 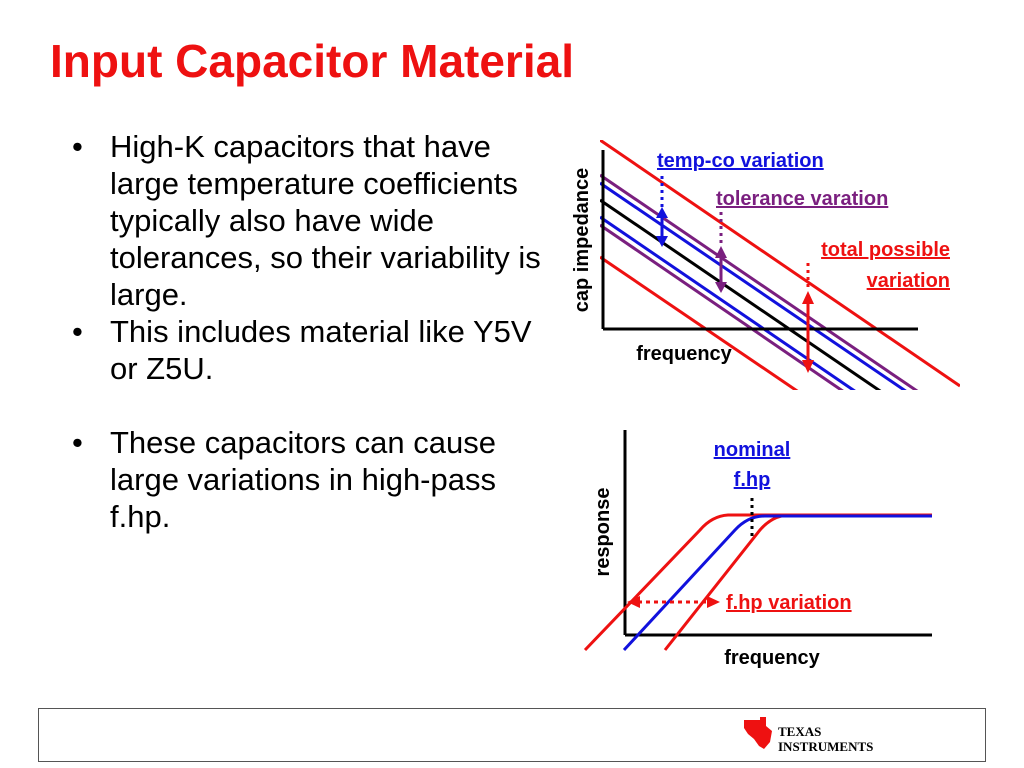 I want to click on impedance-line-red-lower, so click(x=699, y=322).